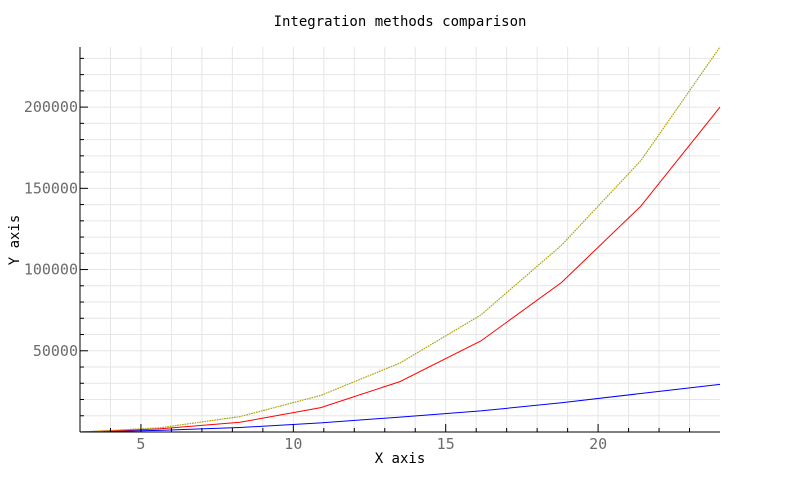 The width and height of the screenshot is (800, 480). I want to click on chart-title: Integration methods comparison, so click(400, 22).